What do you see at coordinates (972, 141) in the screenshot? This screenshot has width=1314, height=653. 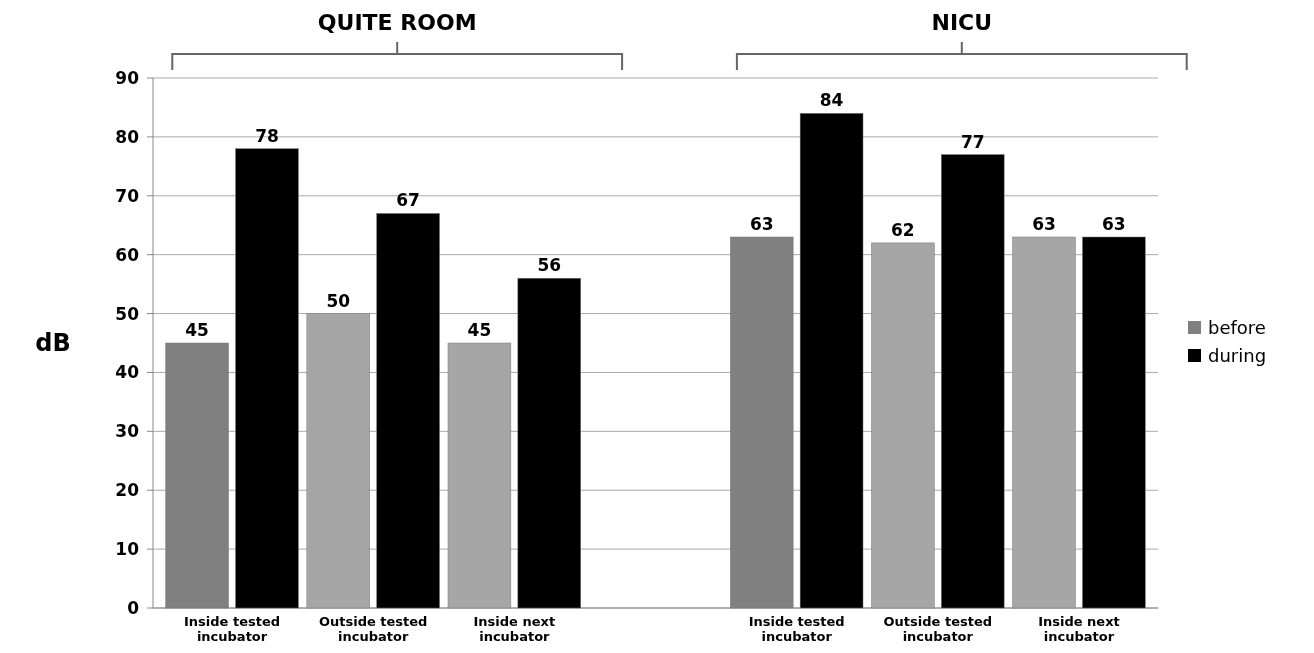 I see `data-label: 77` at bounding box center [972, 141].